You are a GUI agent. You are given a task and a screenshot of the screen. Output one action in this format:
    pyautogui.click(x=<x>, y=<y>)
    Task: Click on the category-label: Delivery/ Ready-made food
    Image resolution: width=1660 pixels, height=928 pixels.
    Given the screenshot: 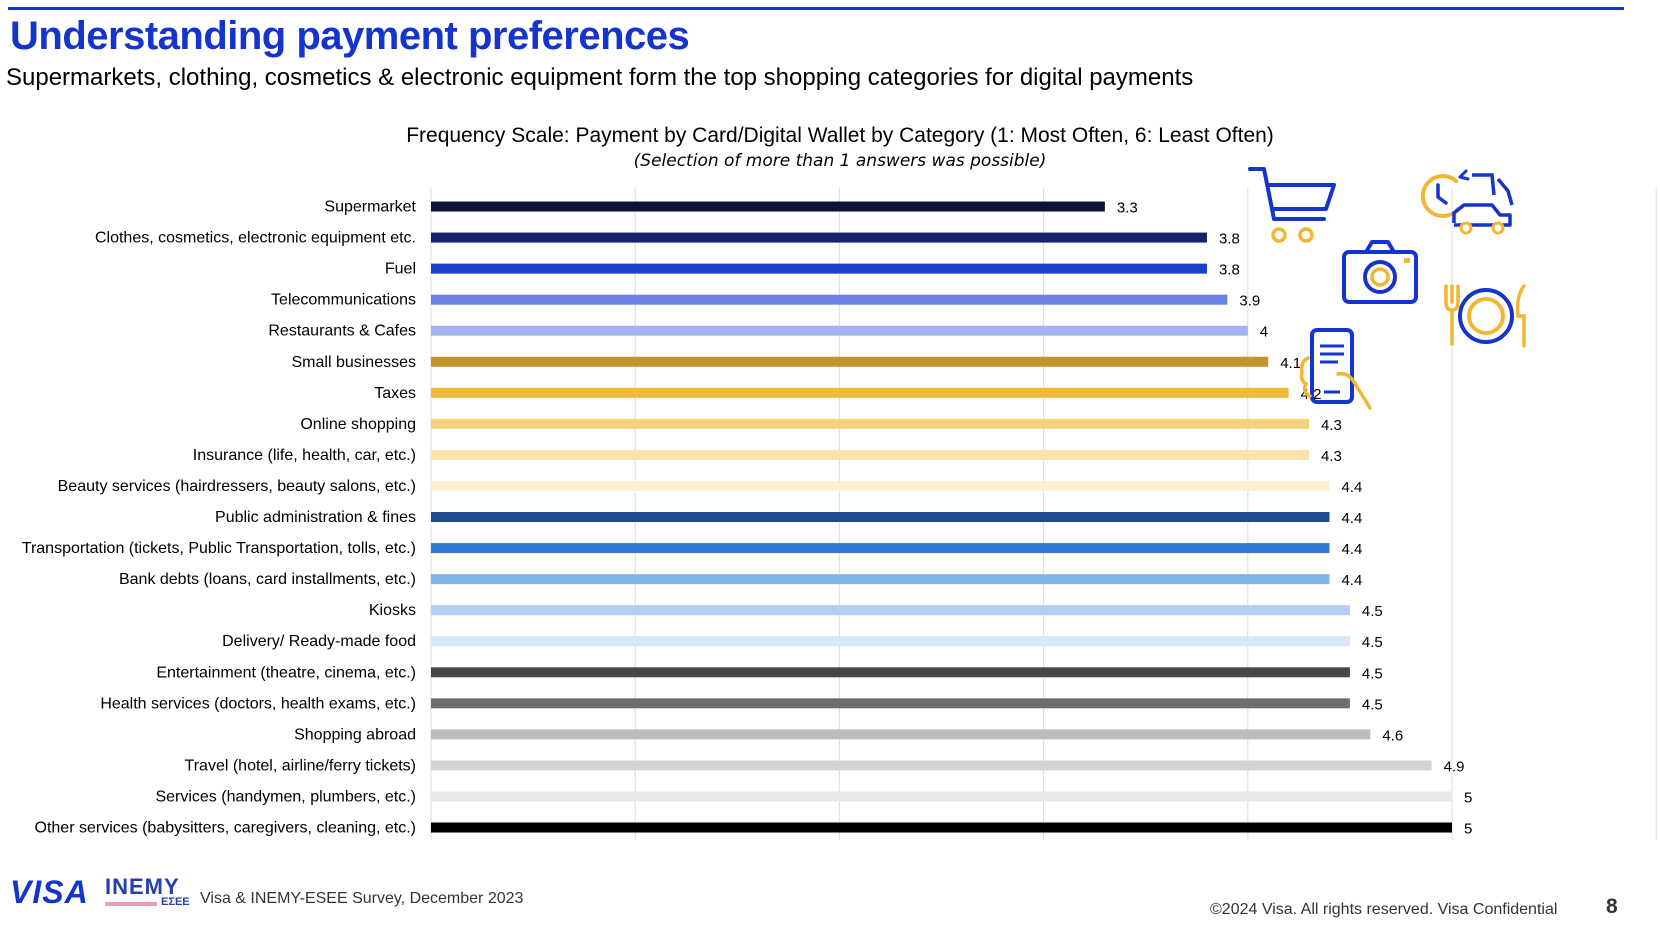 What is the action you would take?
    pyautogui.click(x=319, y=641)
    